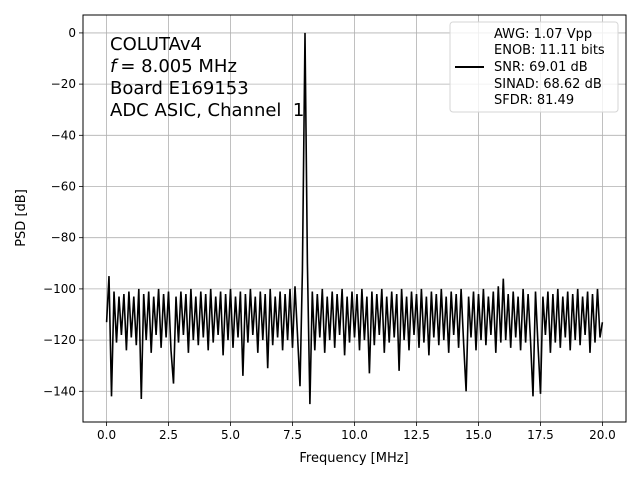 The height and width of the screenshot is (484, 640). I want to click on annotation-frequency: = 8.005 MHz, so click(178, 66).